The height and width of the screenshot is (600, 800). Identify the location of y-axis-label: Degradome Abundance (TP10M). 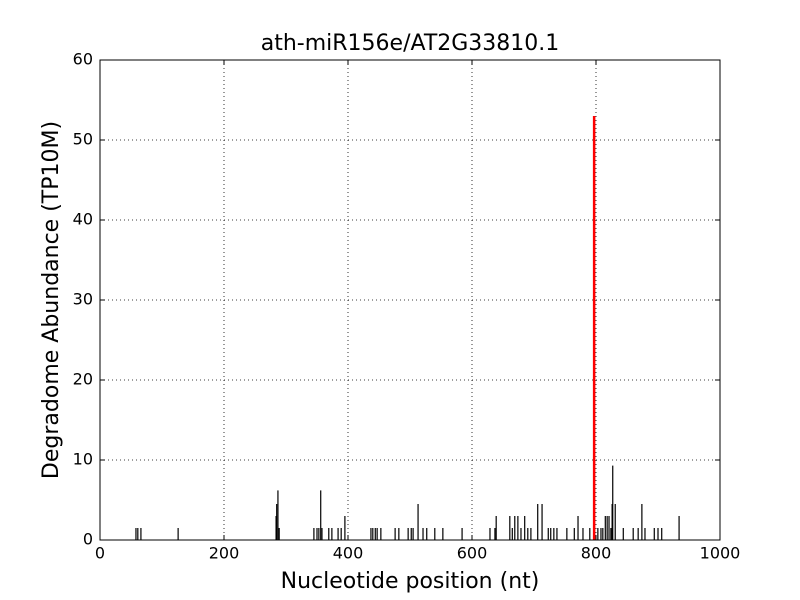
(51, 300).